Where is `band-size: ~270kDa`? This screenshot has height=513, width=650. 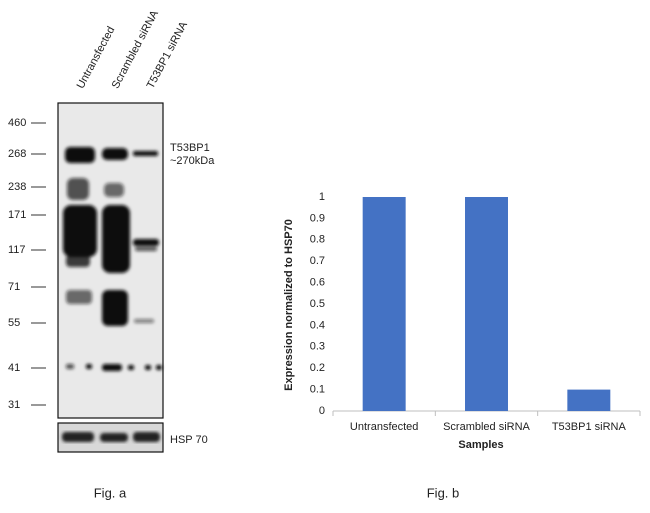
band-size: ~270kDa is located at coordinates (192, 161).